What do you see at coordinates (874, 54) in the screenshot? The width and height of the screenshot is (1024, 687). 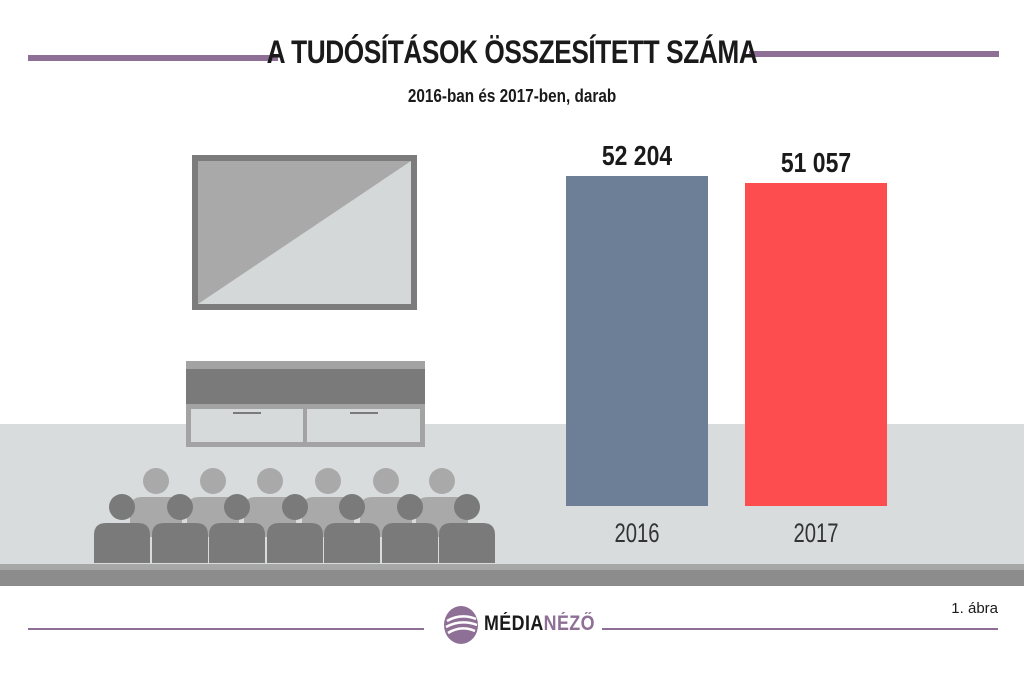 I see `title-line-right` at bounding box center [874, 54].